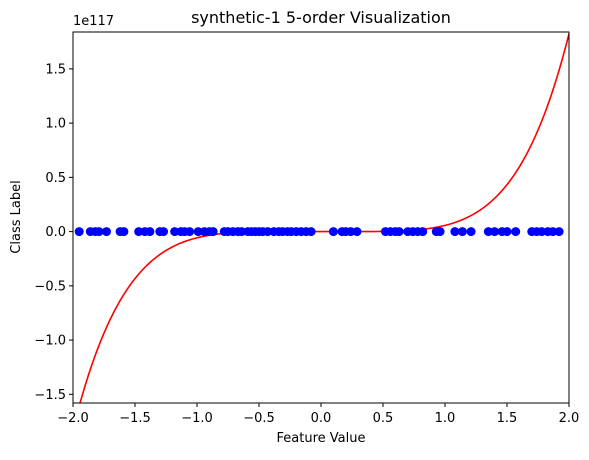 This screenshot has width=589, height=460. I want to click on x-tick-label: 1.0, so click(445, 418).